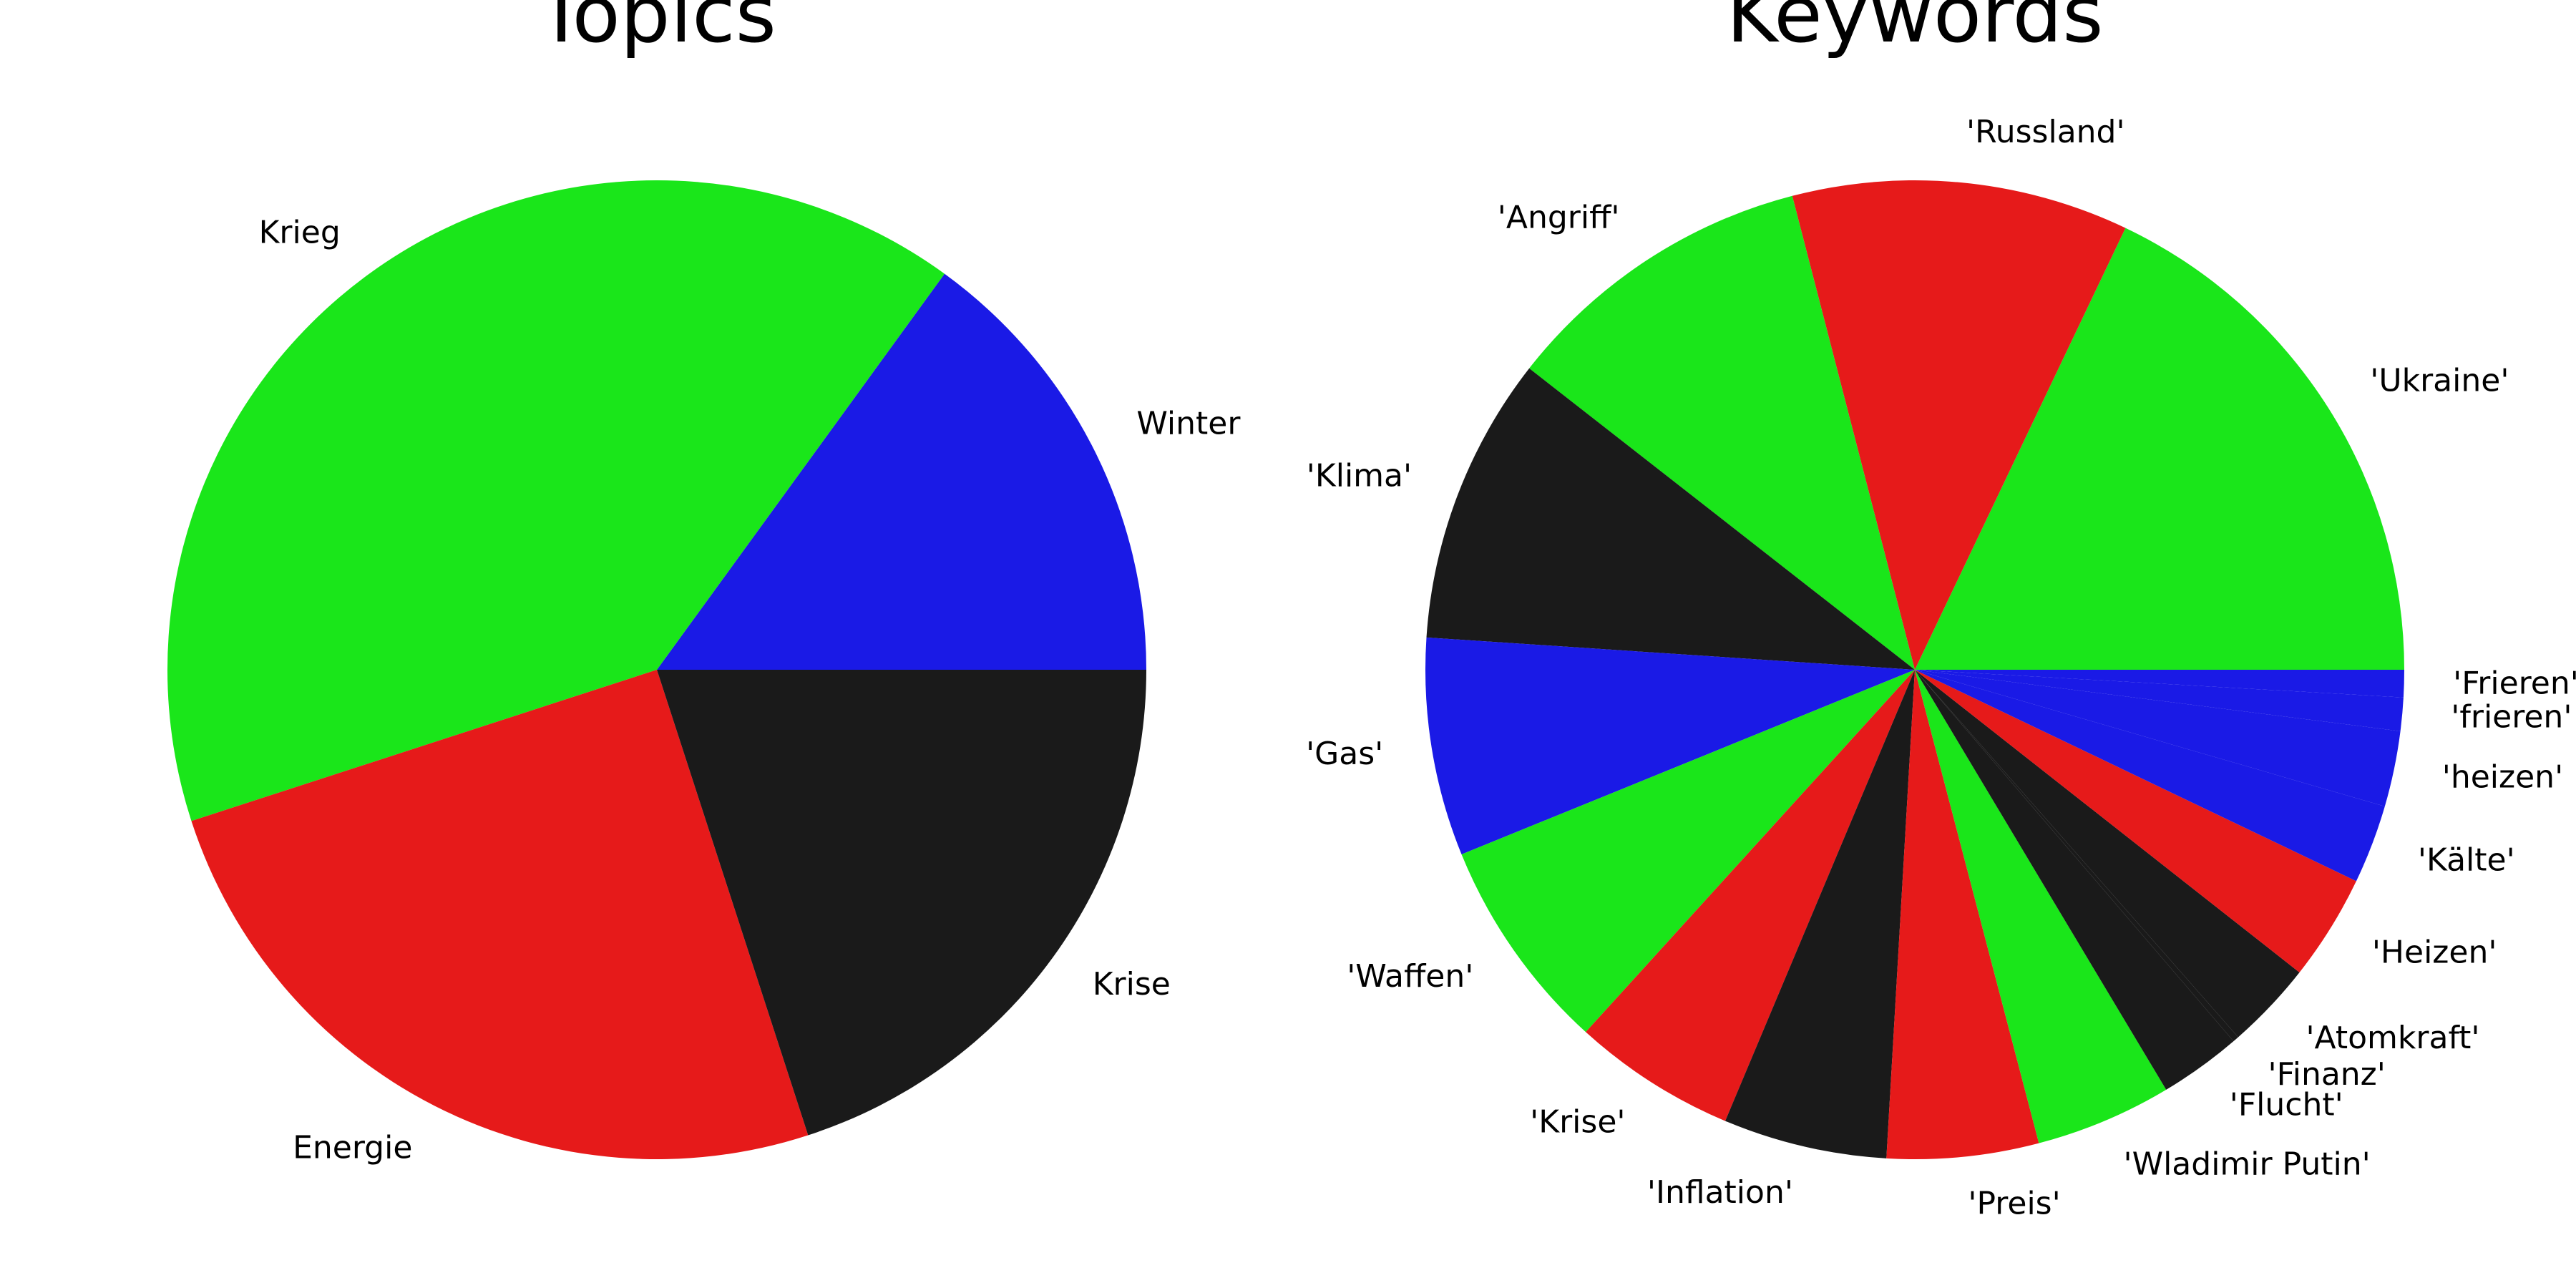  I want to click on pie-slice-russland, so click(1959, 425).